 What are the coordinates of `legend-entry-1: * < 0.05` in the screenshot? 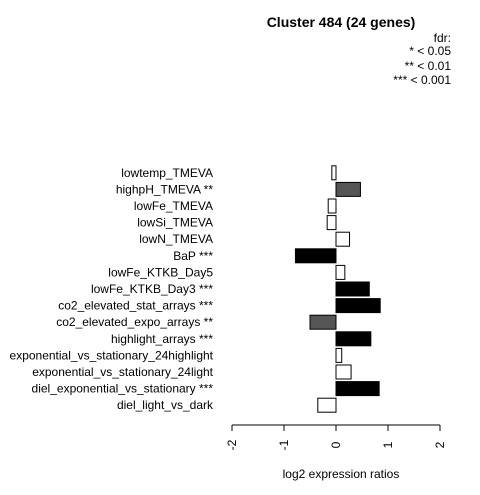 It's located at (430, 51).